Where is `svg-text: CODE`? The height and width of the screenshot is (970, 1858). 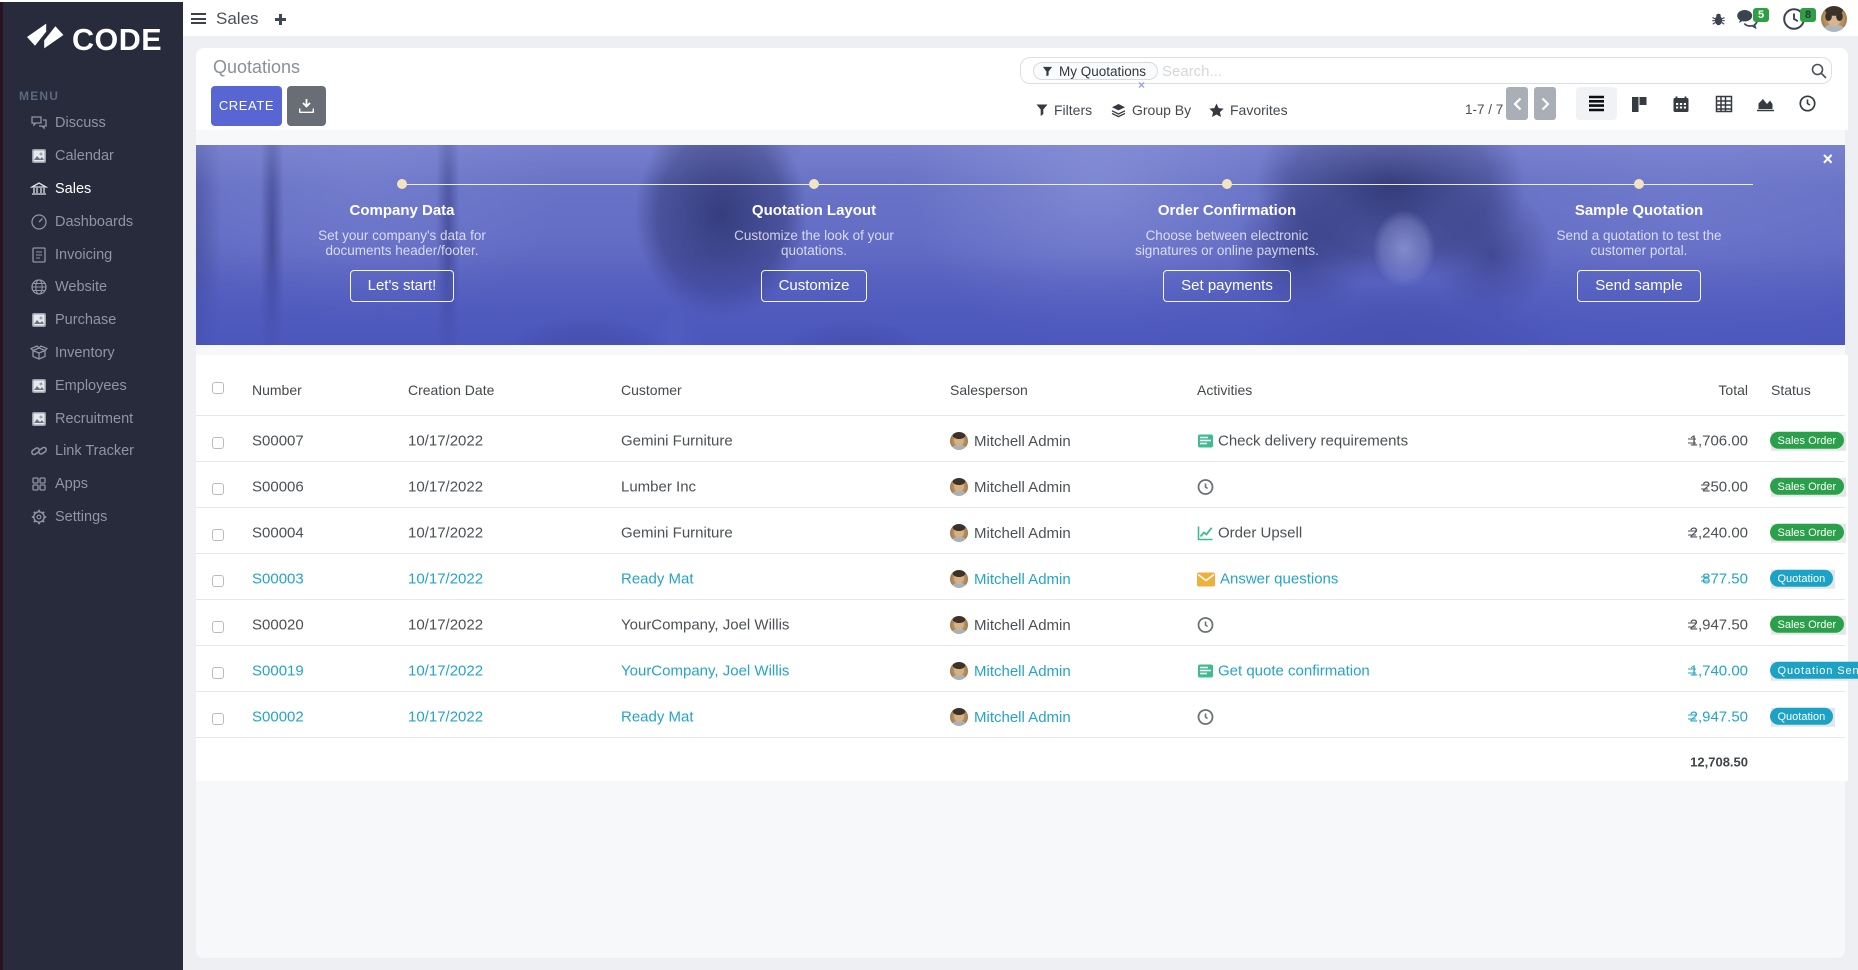
svg-text: CODE is located at coordinates (117, 38).